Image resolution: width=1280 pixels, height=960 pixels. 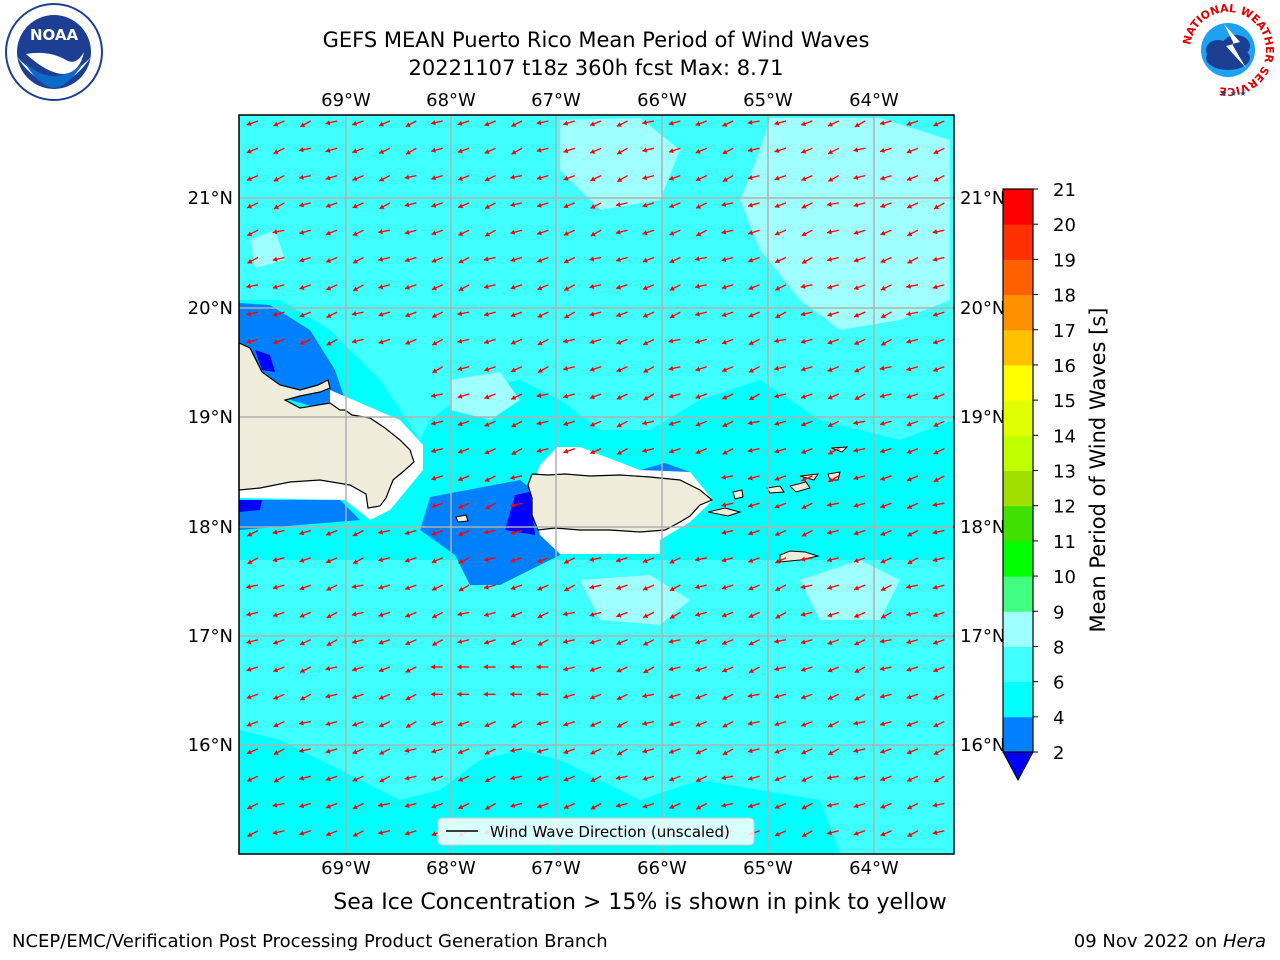 I want to click on colorbar-tick-label: 15, so click(x=1064, y=401).